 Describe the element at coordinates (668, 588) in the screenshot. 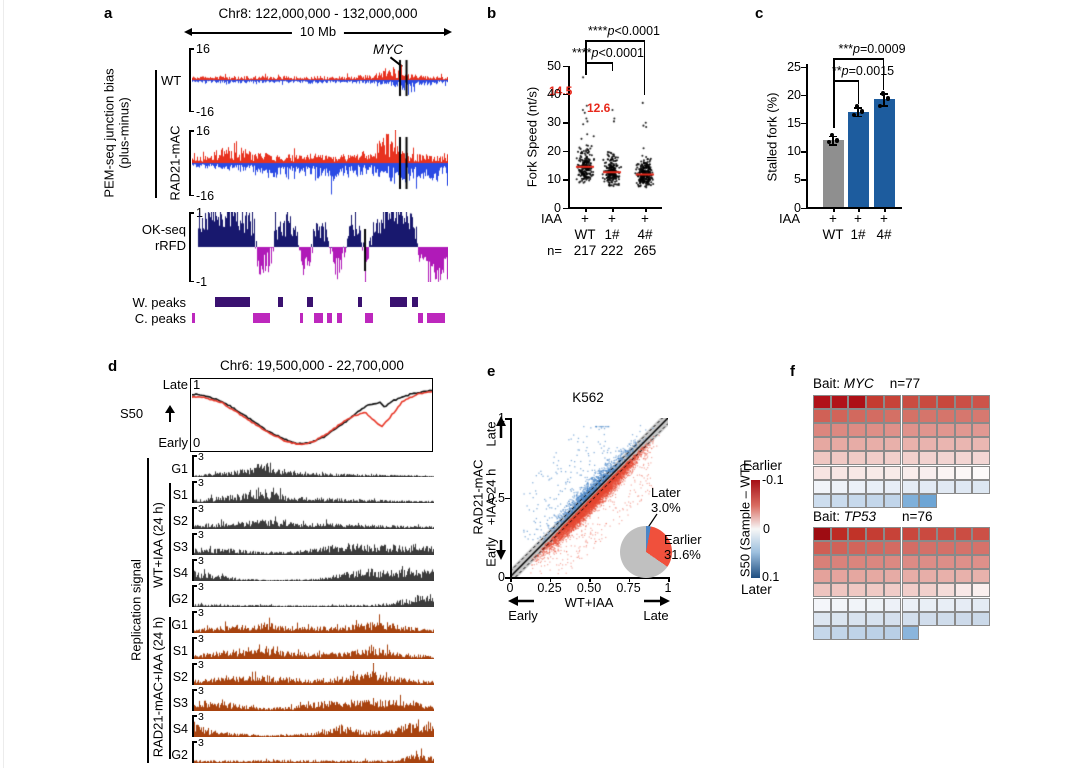

I see `x-tick-label: 1` at that location.